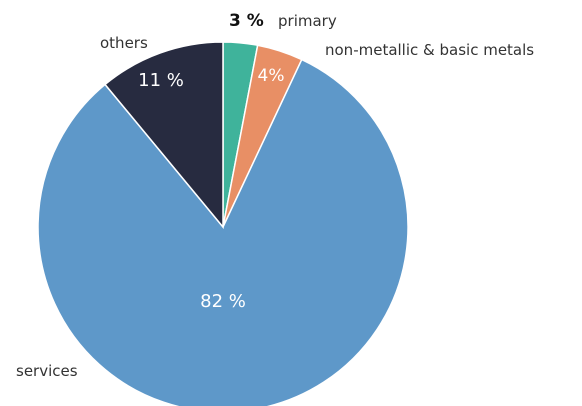 This screenshot has width=582, height=406. What do you see at coordinates (429, 50) in the screenshot?
I see `slice-name-label-non-metallic: non-metallic & basic metals` at bounding box center [429, 50].